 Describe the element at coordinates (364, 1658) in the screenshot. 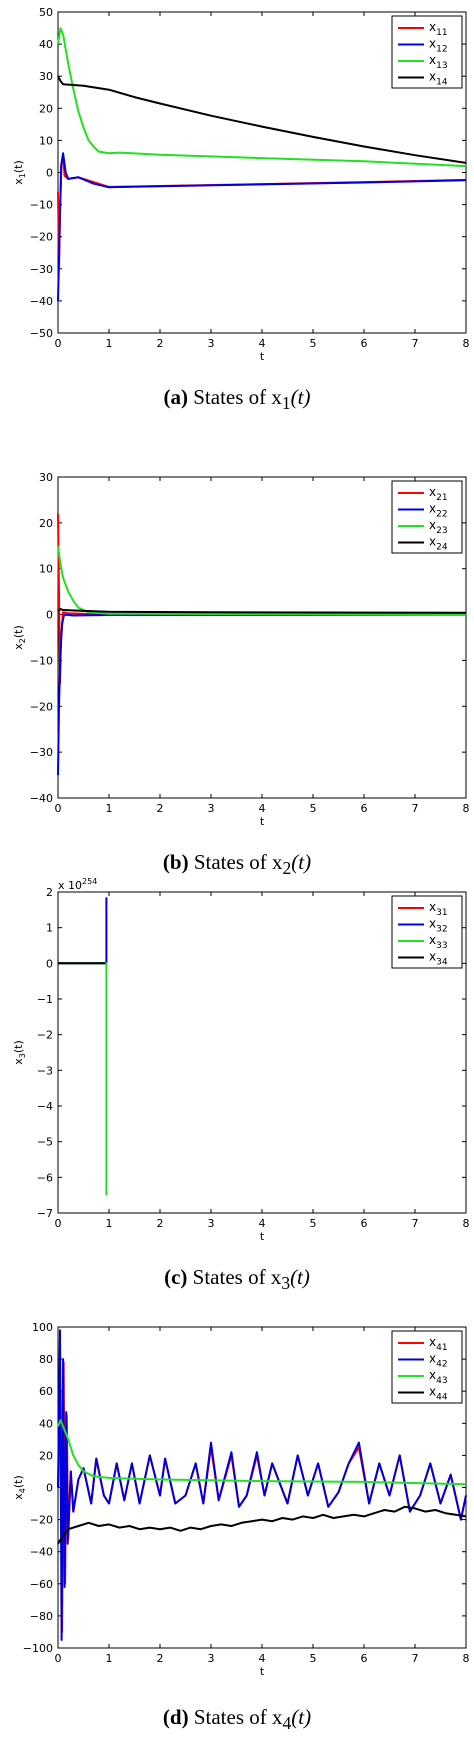

I see `x-tick-label: 6` at that location.